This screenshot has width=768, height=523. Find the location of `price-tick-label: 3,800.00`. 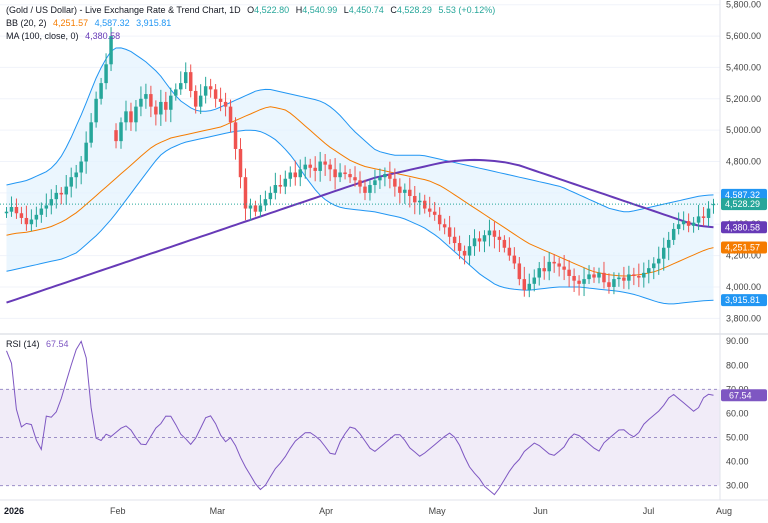

price-tick-label: 3,800.00 is located at coordinates (743, 318).